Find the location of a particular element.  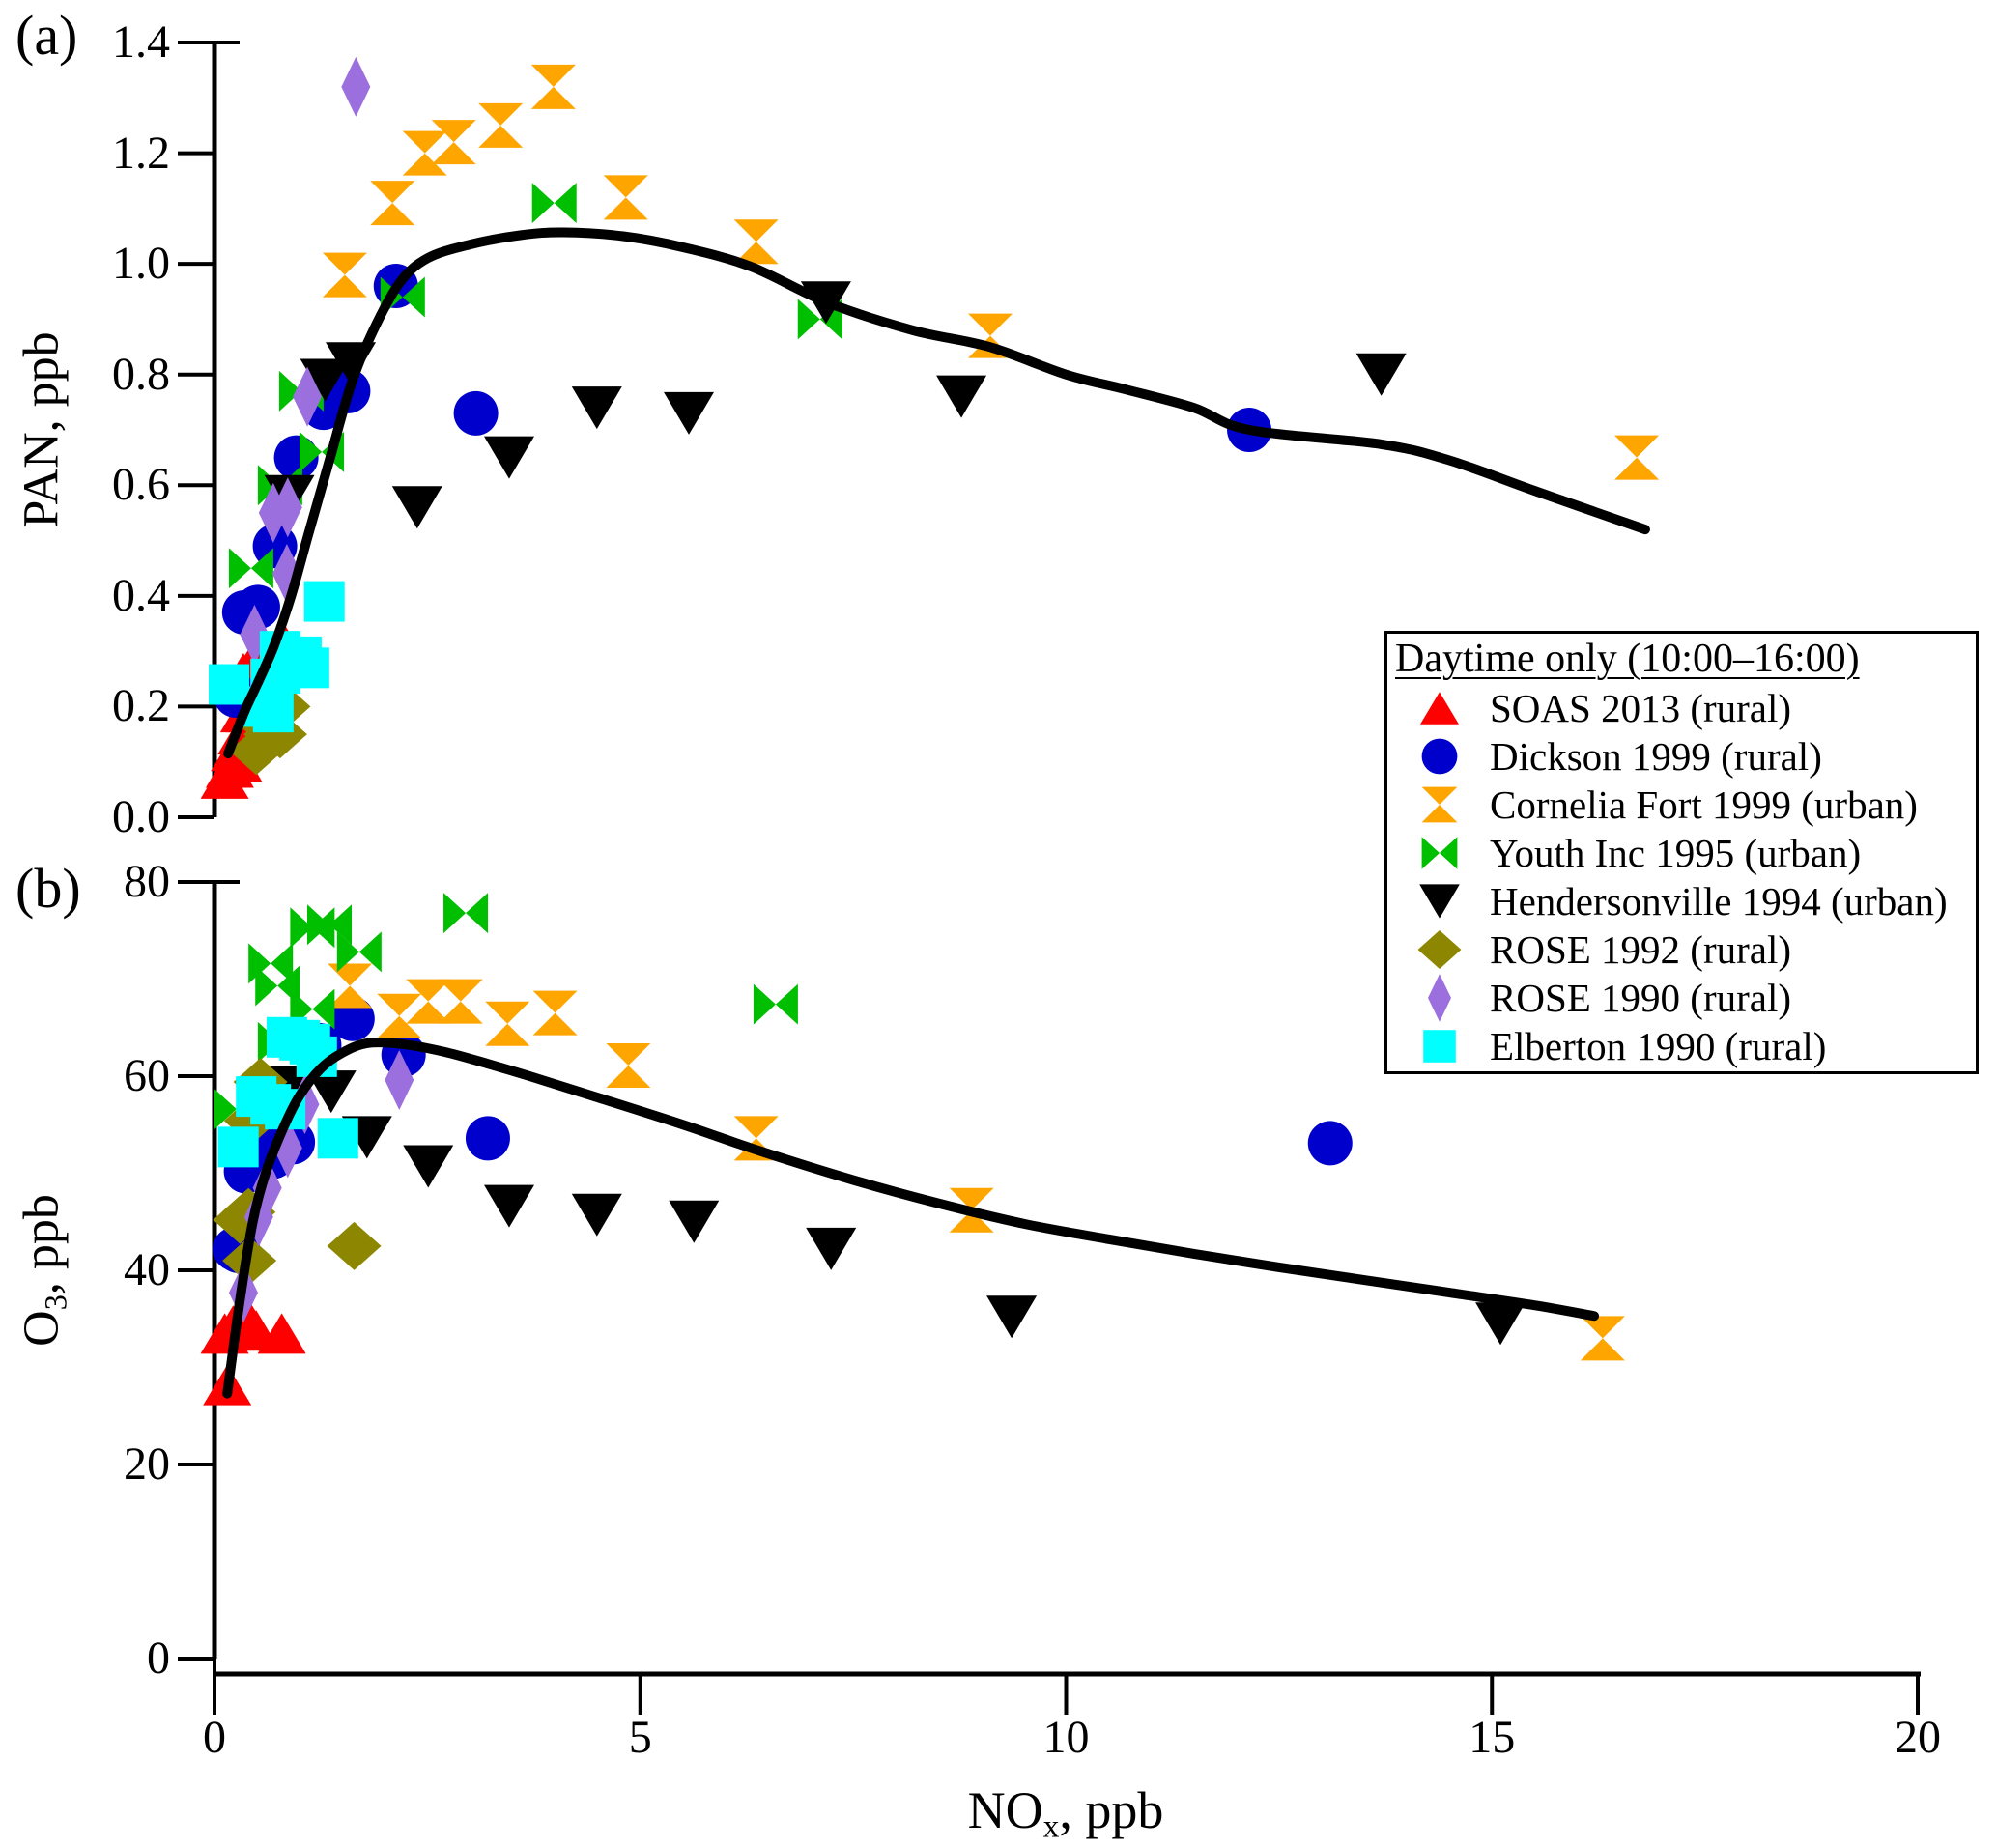

legend-title: Daytime only (10:00–16:00) is located at coordinates (1628, 659).